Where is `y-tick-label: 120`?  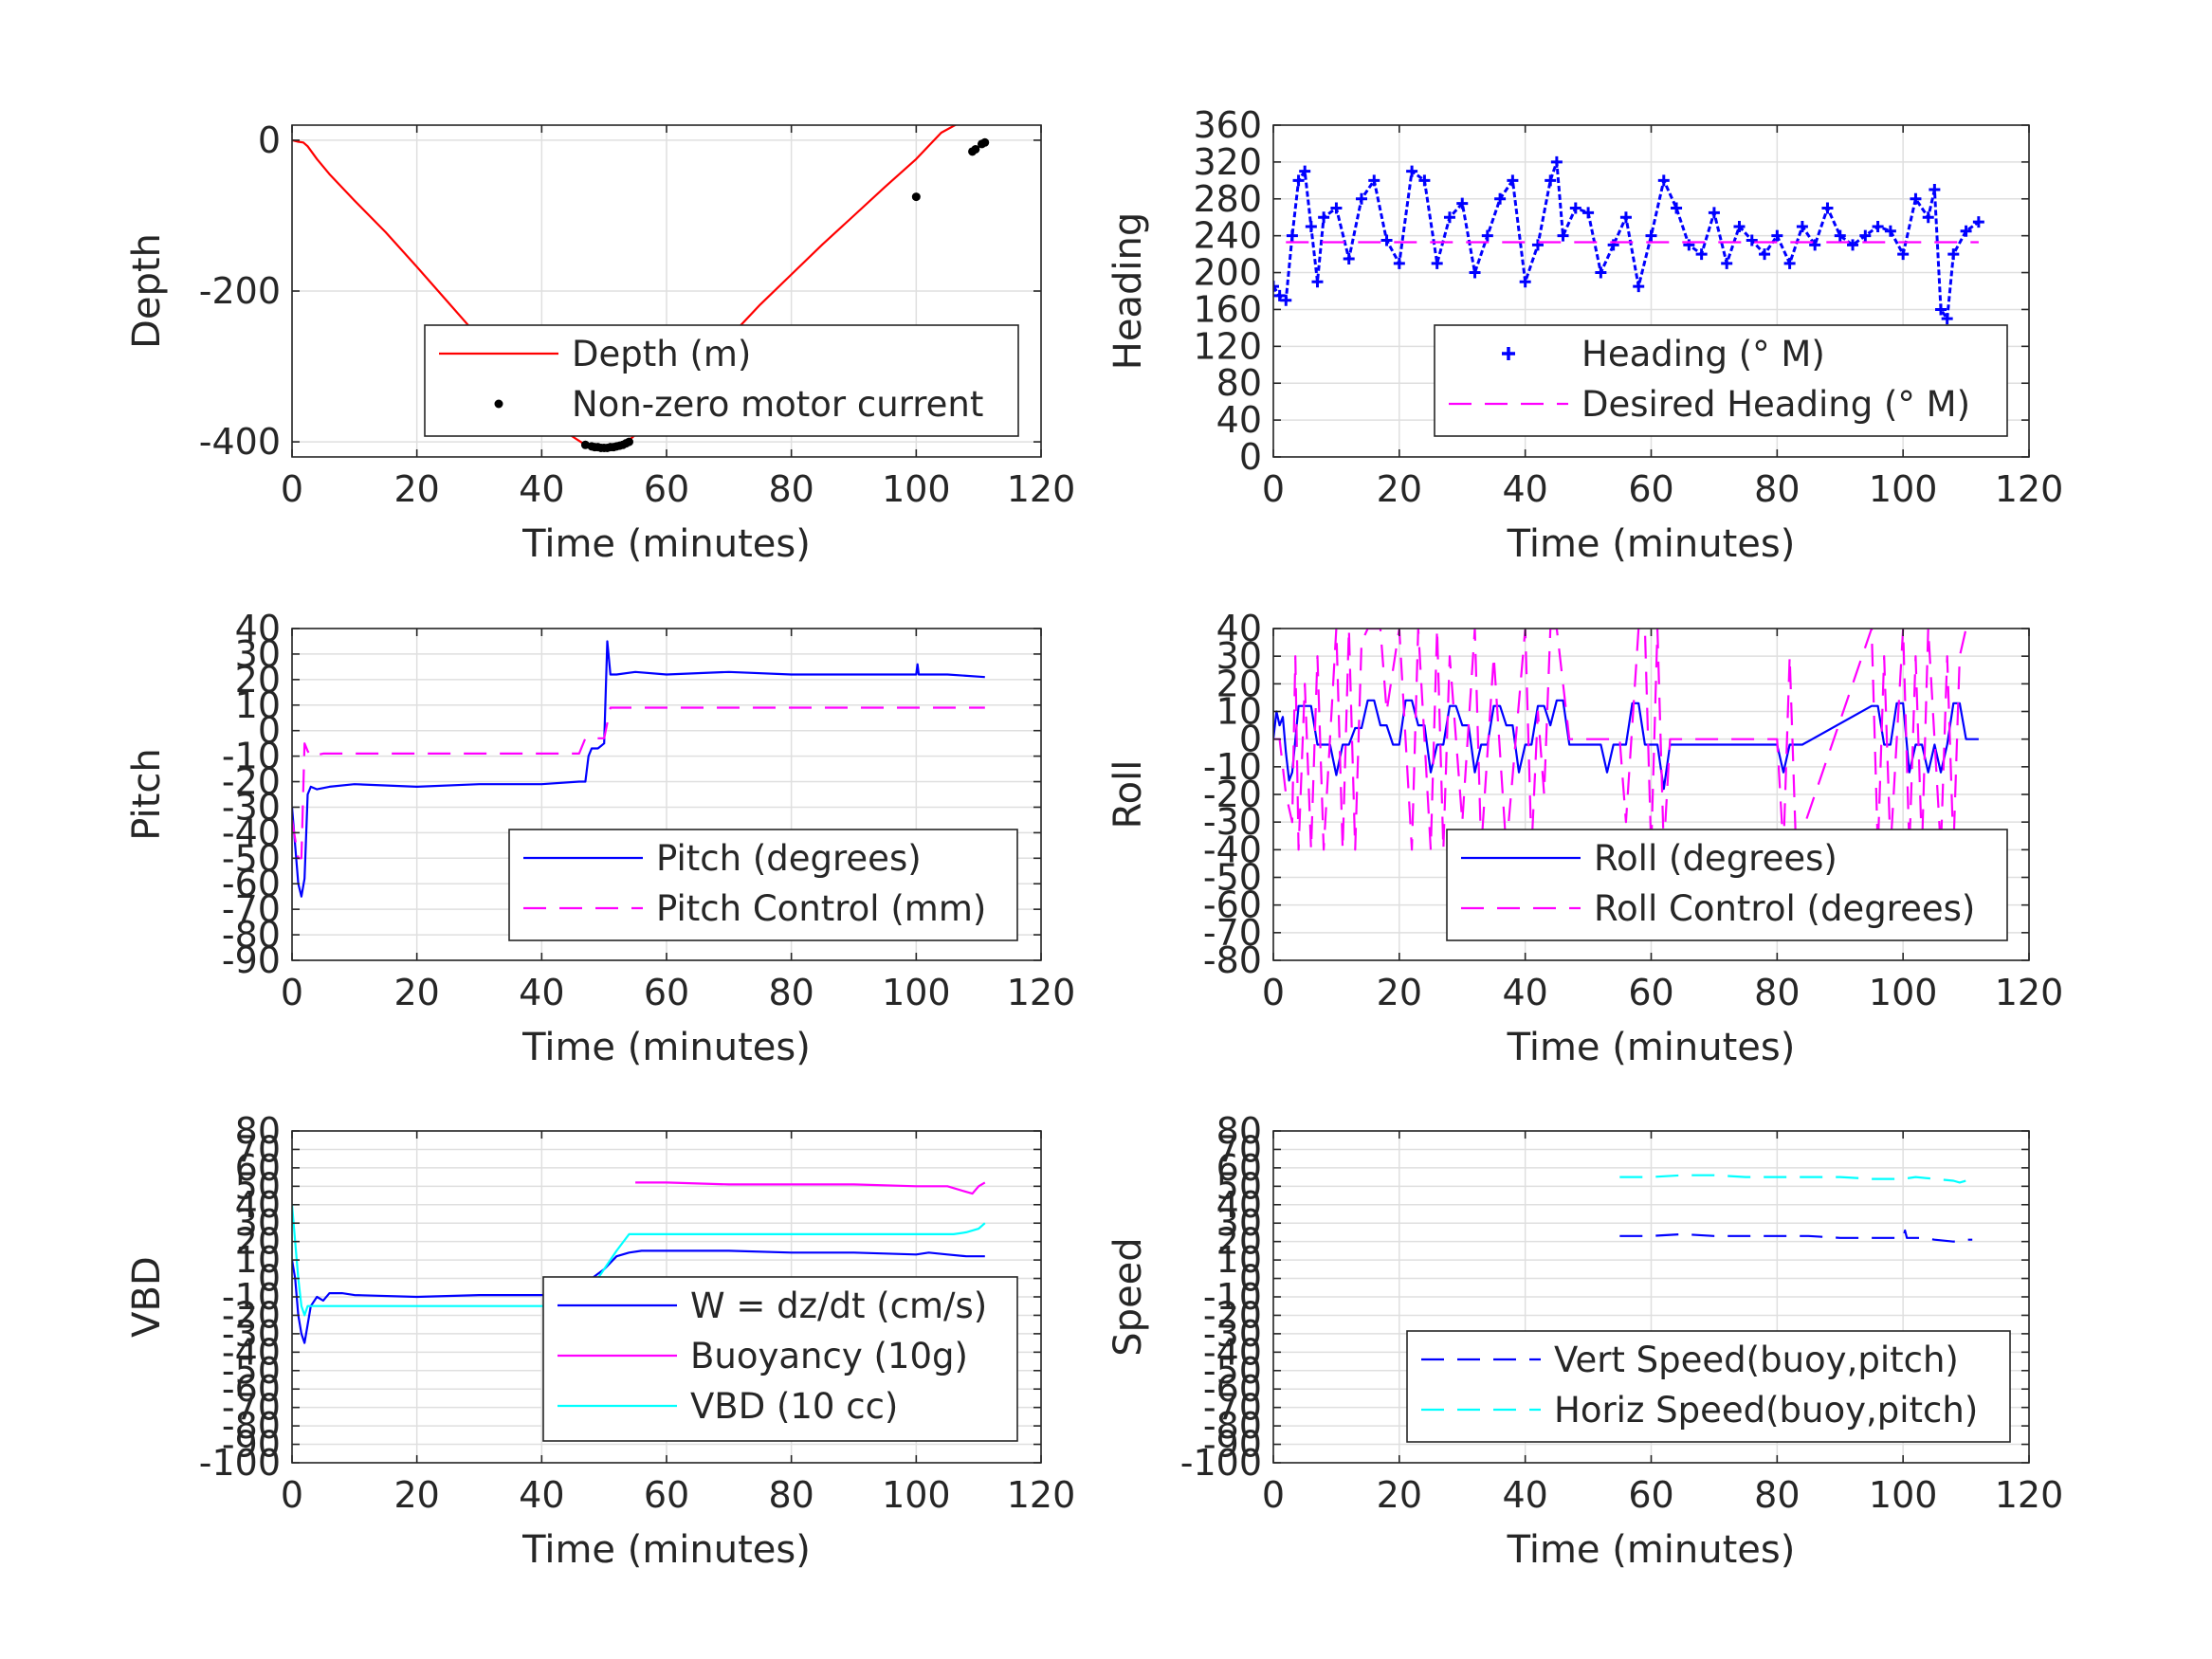 y-tick-label: 120 is located at coordinates (1227, 346).